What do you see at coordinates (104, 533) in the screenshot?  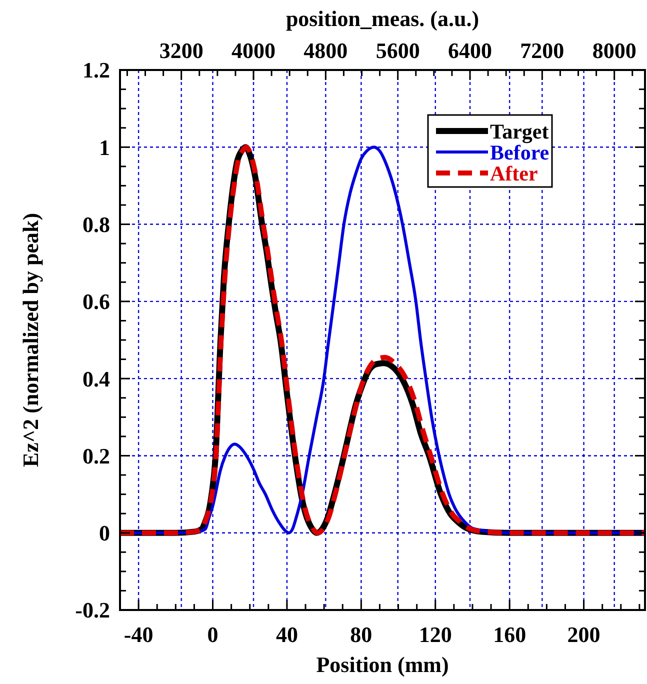 I see `y-tick-label: 0` at bounding box center [104, 533].